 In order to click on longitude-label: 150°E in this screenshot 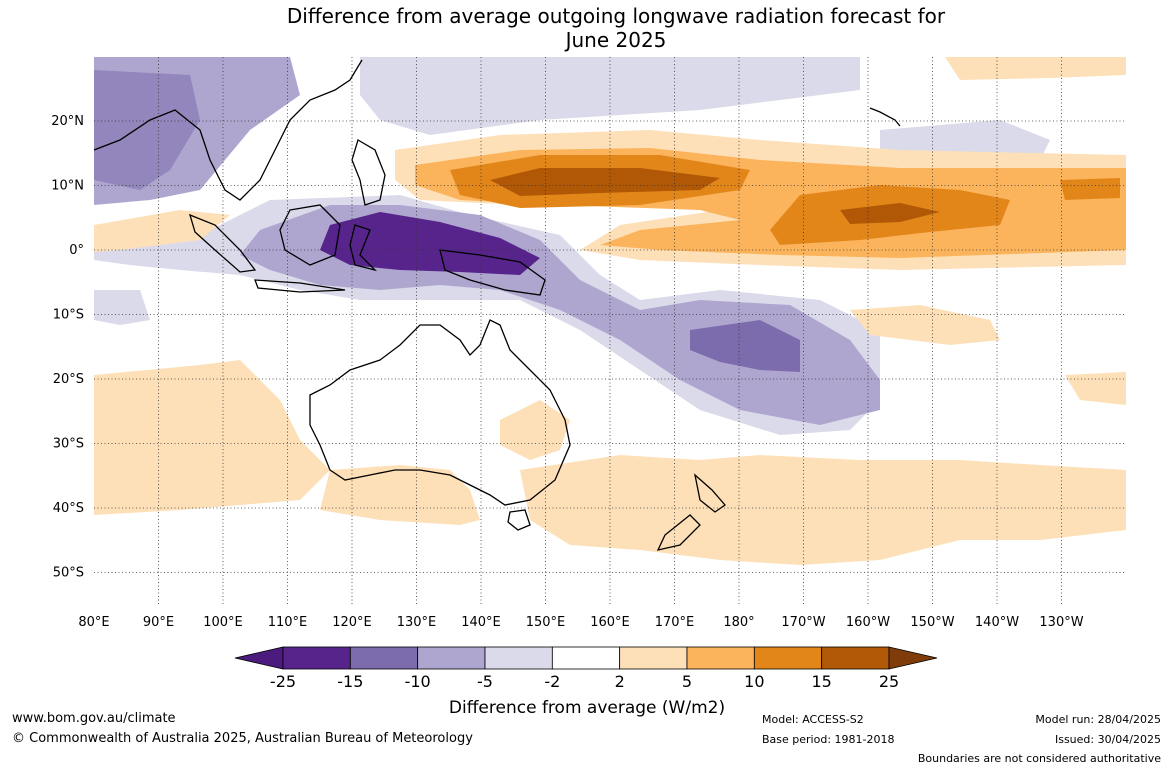, I will do `click(546, 622)`.